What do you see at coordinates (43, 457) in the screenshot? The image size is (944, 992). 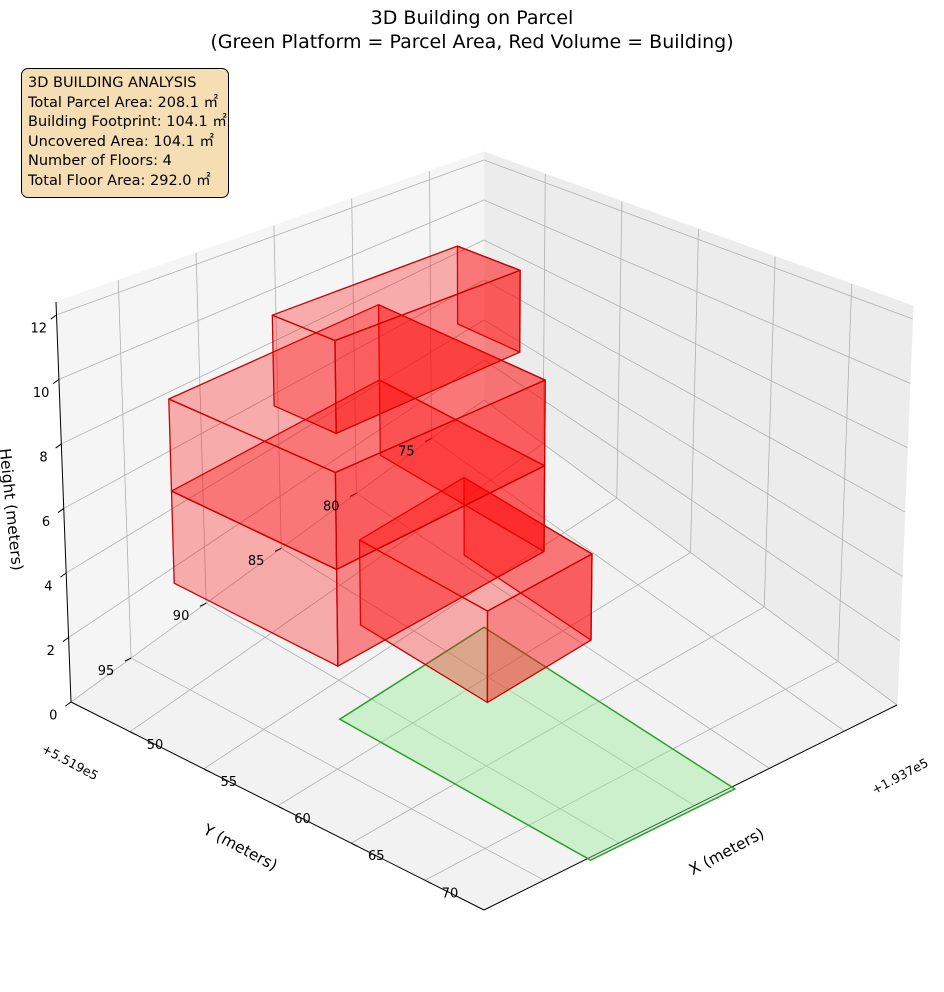 I see `z-tick-8-label: 8` at bounding box center [43, 457].